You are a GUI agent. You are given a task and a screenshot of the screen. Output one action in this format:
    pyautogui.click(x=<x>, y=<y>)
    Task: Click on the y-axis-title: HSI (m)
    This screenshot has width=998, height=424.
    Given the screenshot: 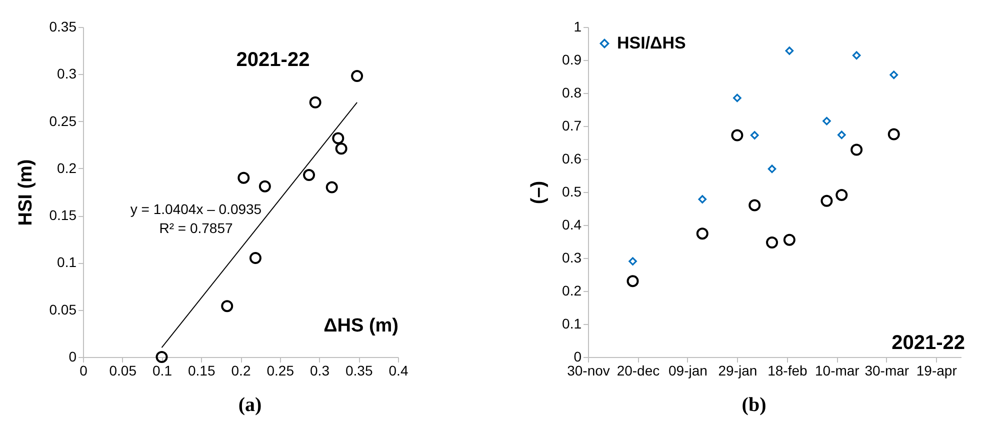 What is the action you would take?
    pyautogui.click(x=25, y=192)
    